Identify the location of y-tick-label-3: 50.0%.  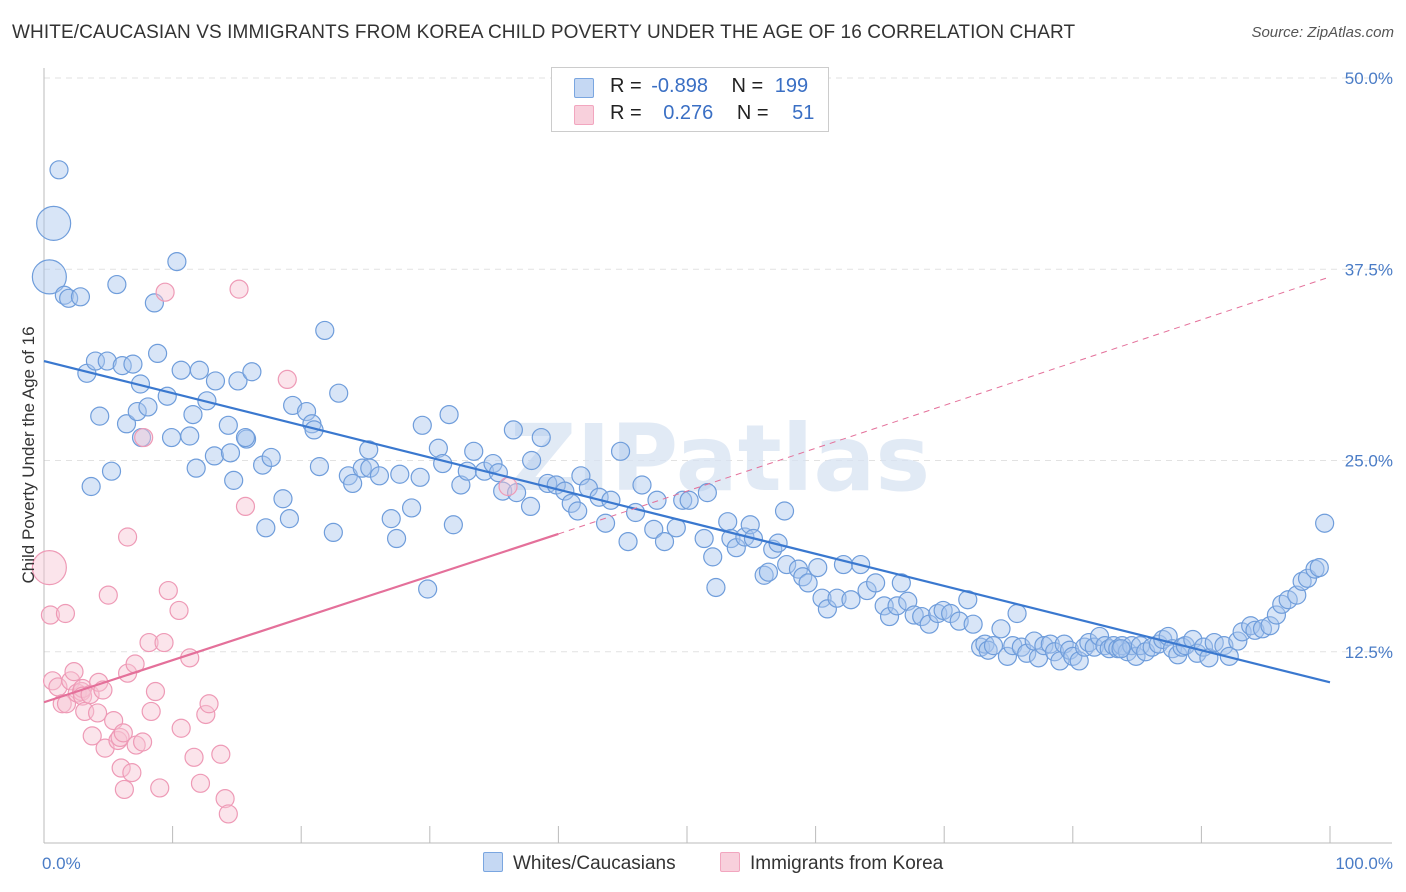
(1369, 78).